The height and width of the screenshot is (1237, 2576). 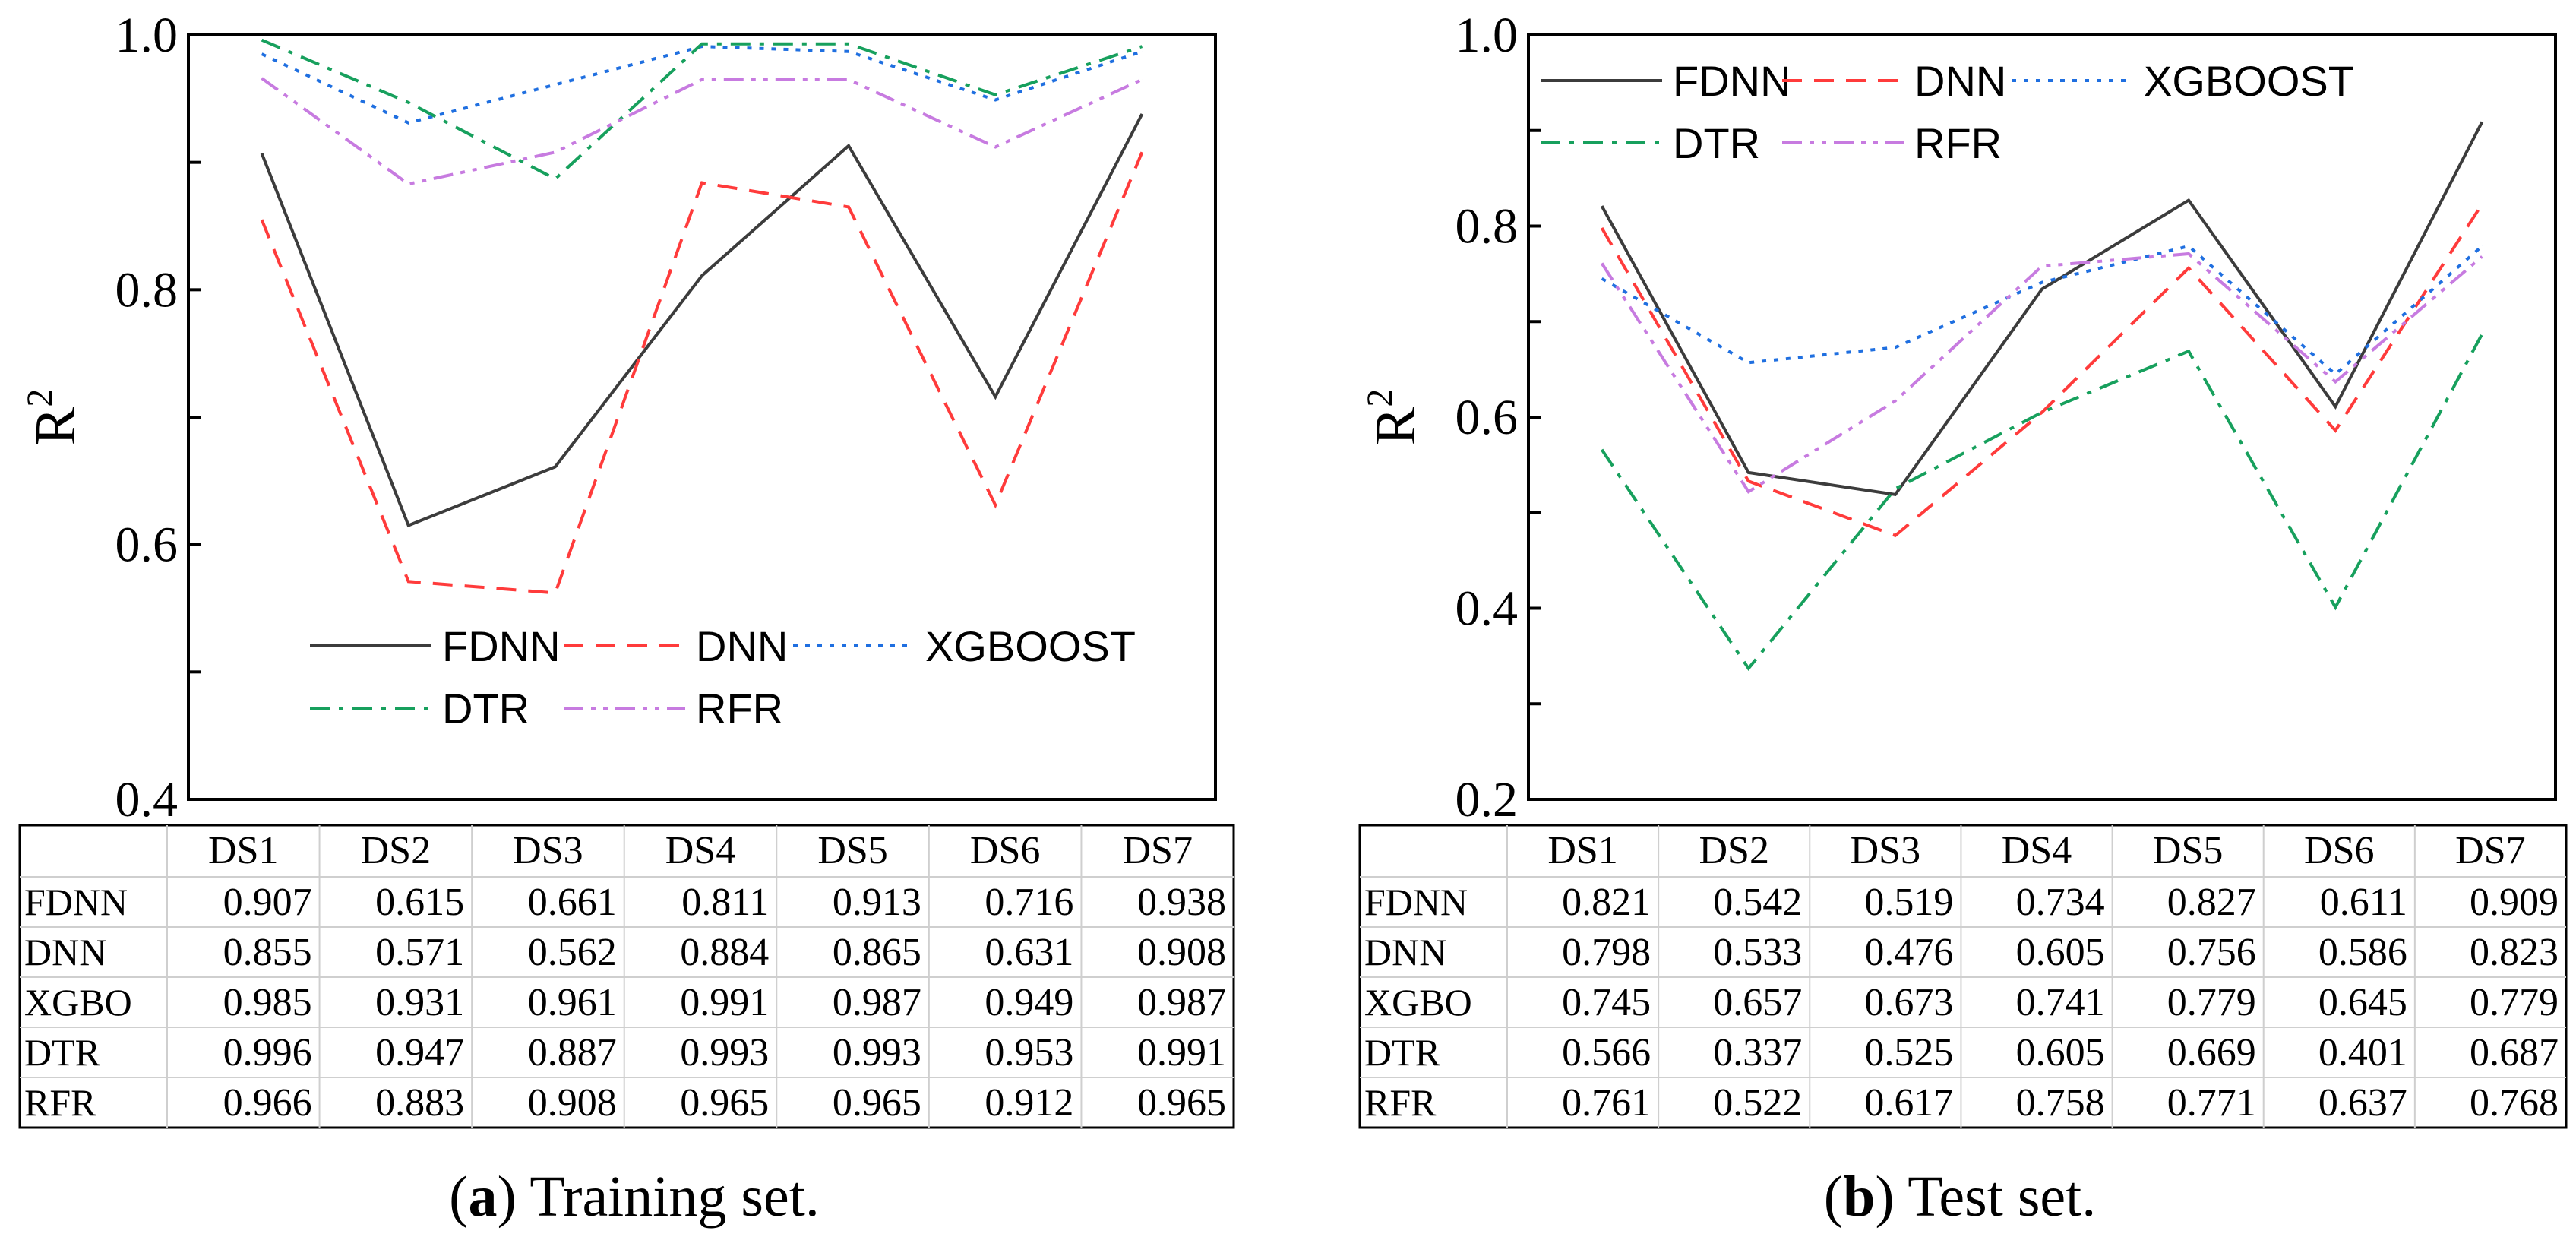 I want to click on table-cell: 0.637, so click(x=2362, y=1103).